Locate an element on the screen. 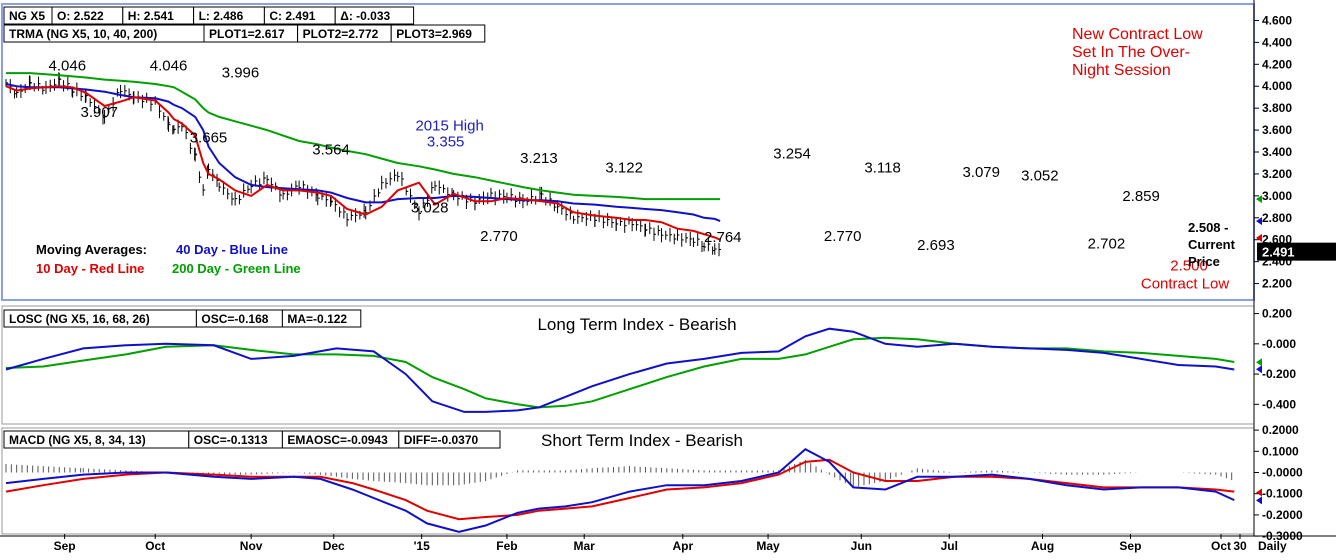 The width and height of the screenshot is (1336, 560). price-annotation: 3.052 is located at coordinates (1040, 175).